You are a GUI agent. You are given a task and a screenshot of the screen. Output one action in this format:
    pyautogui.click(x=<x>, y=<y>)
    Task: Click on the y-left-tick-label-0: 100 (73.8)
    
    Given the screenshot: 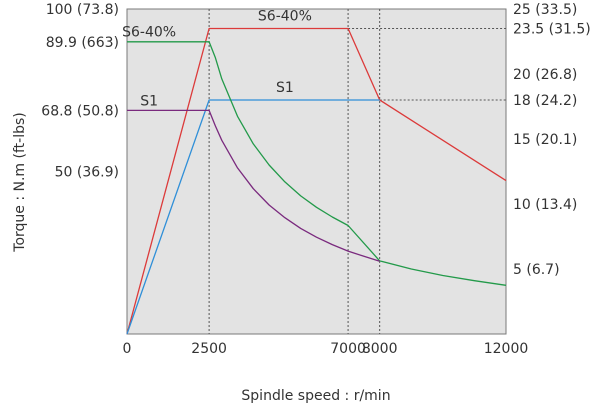 What is the action you would take?
    pyautogui.click(x=82, y=10)
    